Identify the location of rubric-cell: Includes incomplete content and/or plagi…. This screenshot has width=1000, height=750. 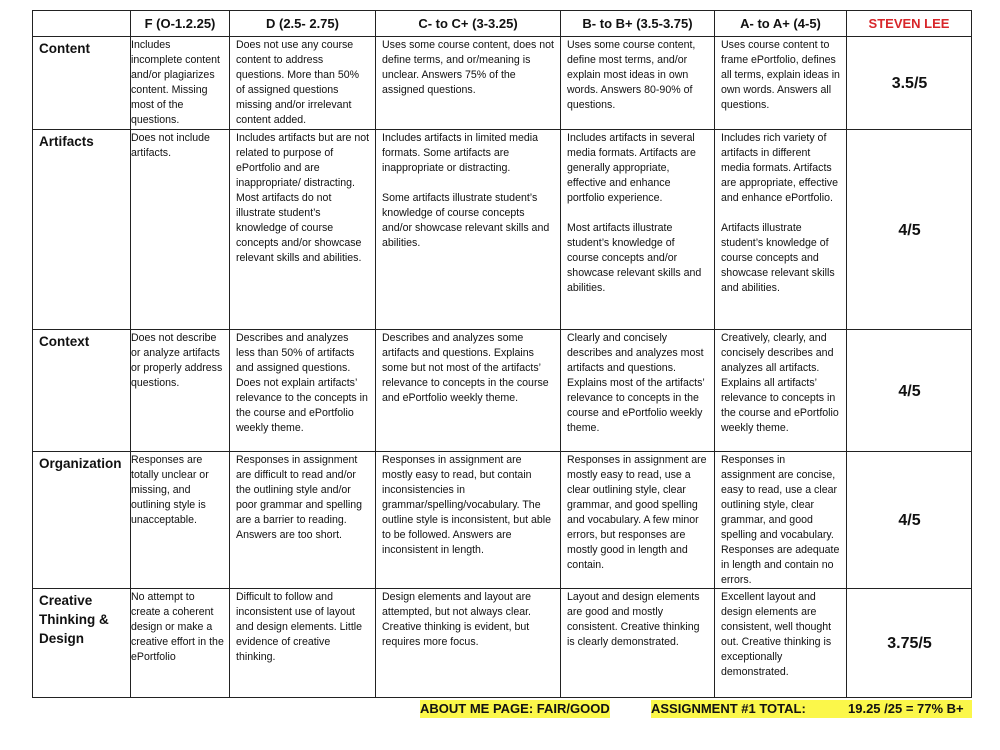
(180, 83).